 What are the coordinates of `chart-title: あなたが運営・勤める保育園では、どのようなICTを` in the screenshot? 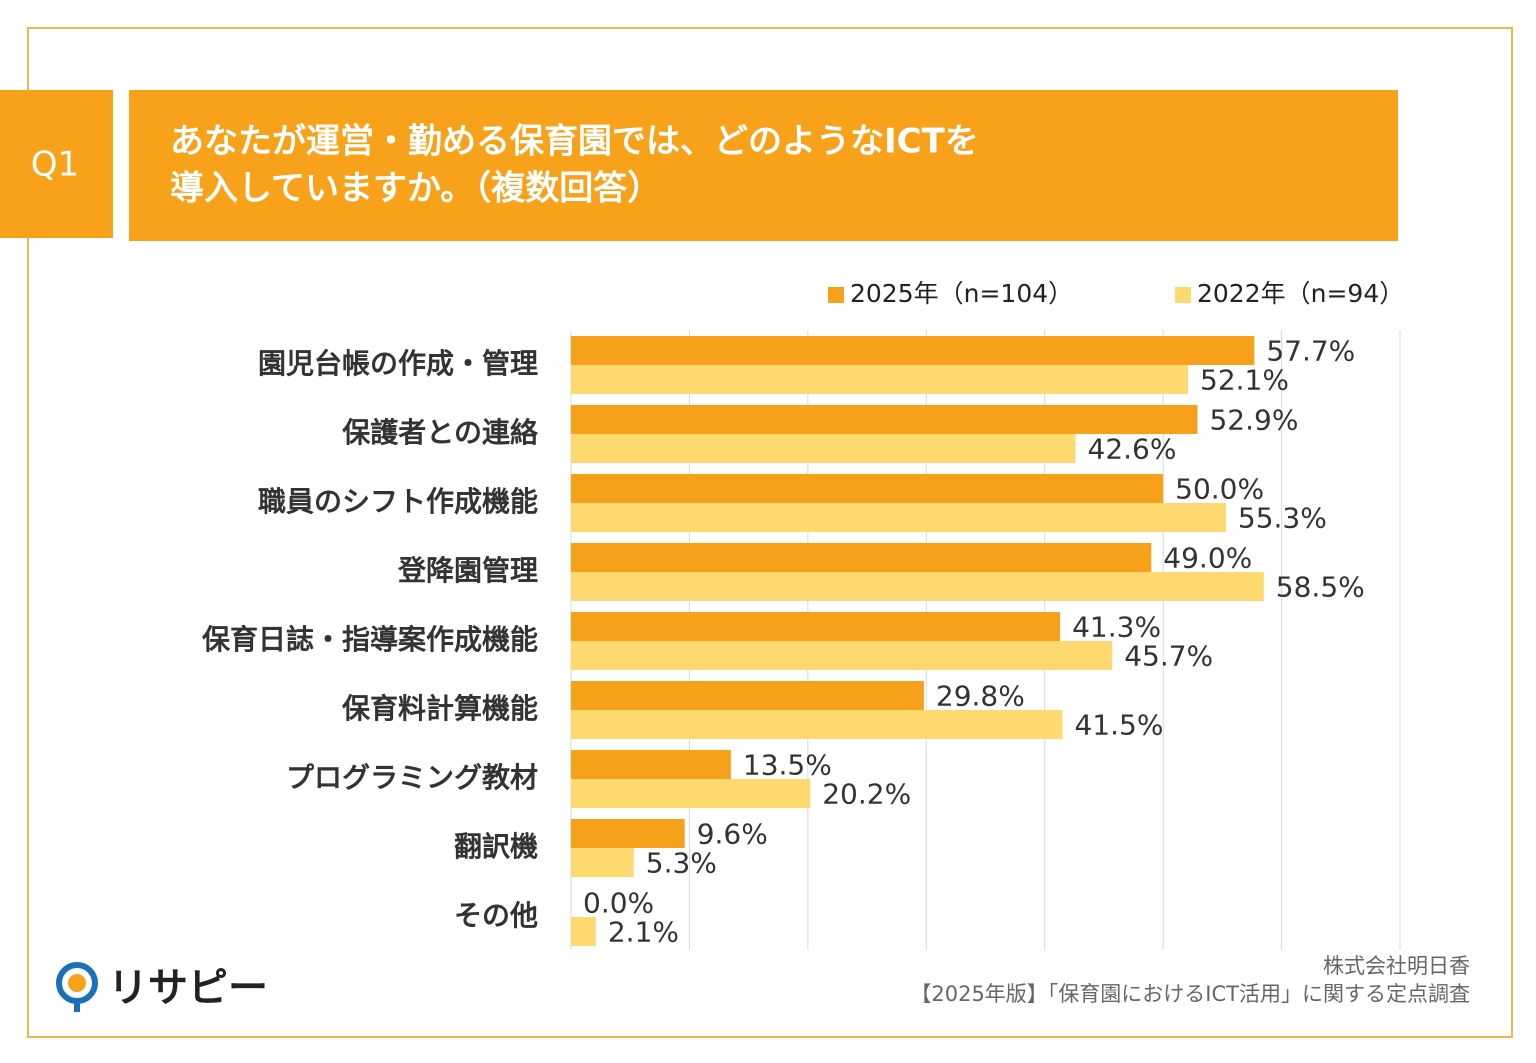 It's located at (574, 142).